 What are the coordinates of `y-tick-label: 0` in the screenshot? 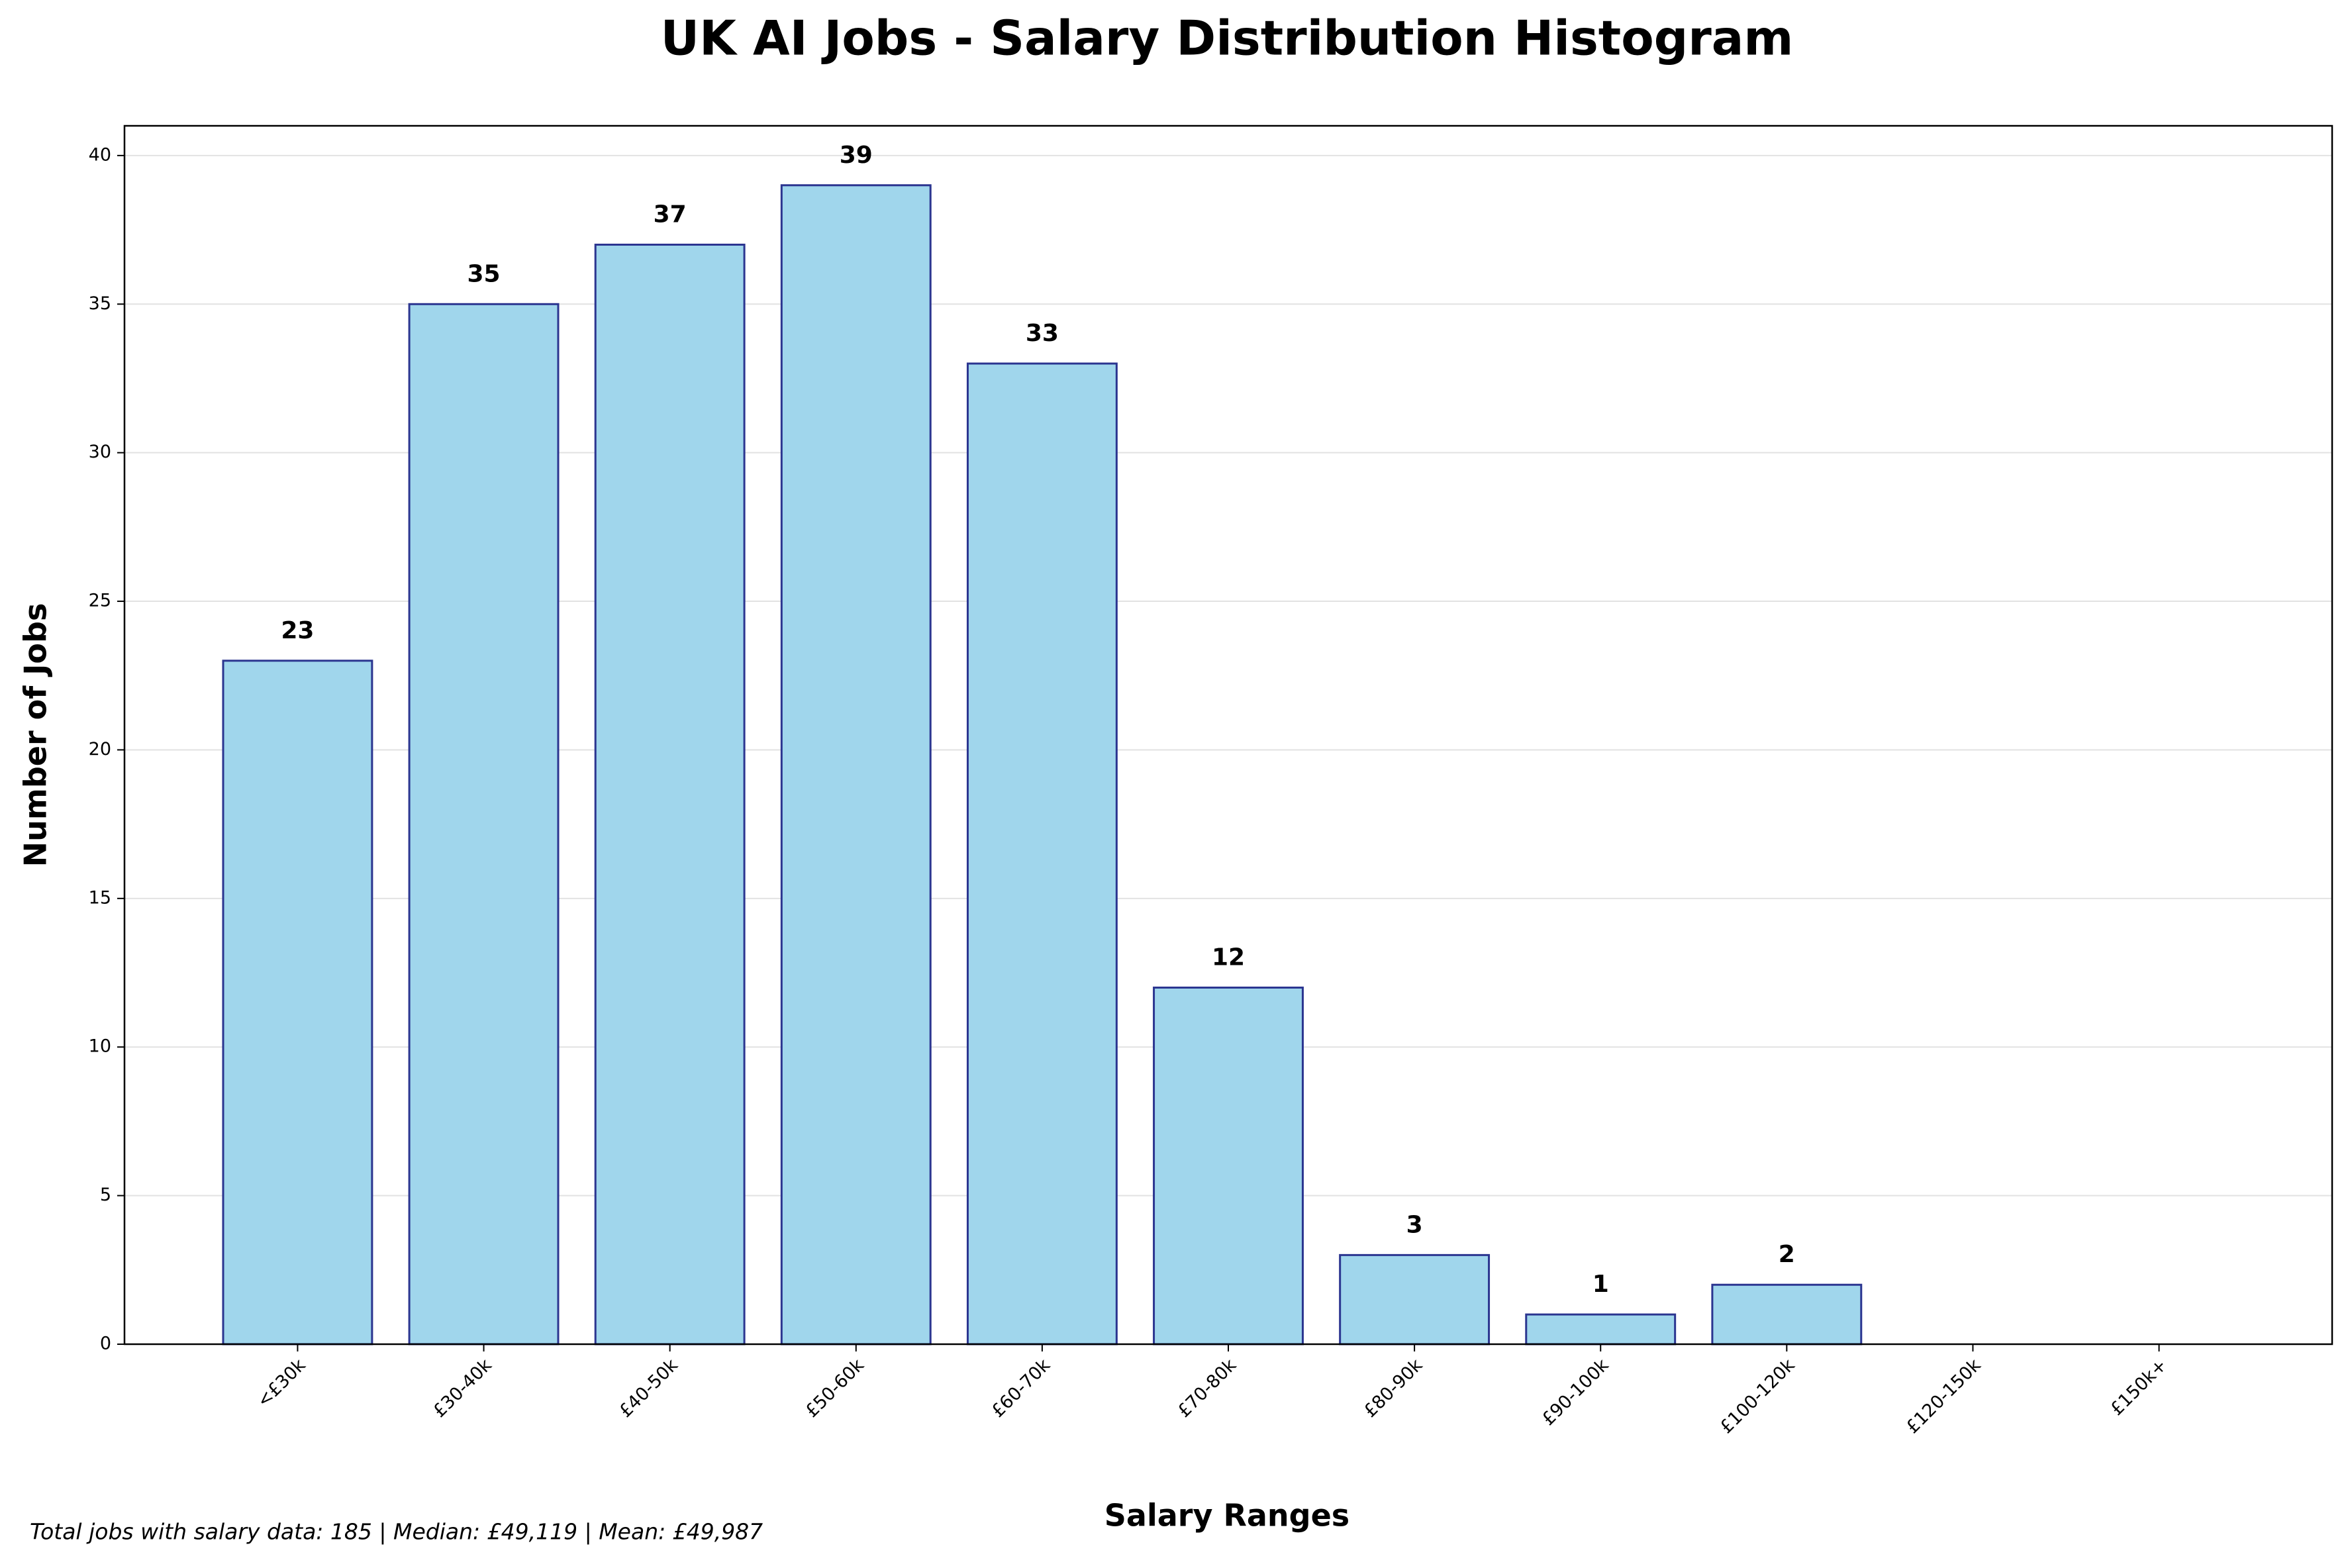 It's located at (105, 1344).